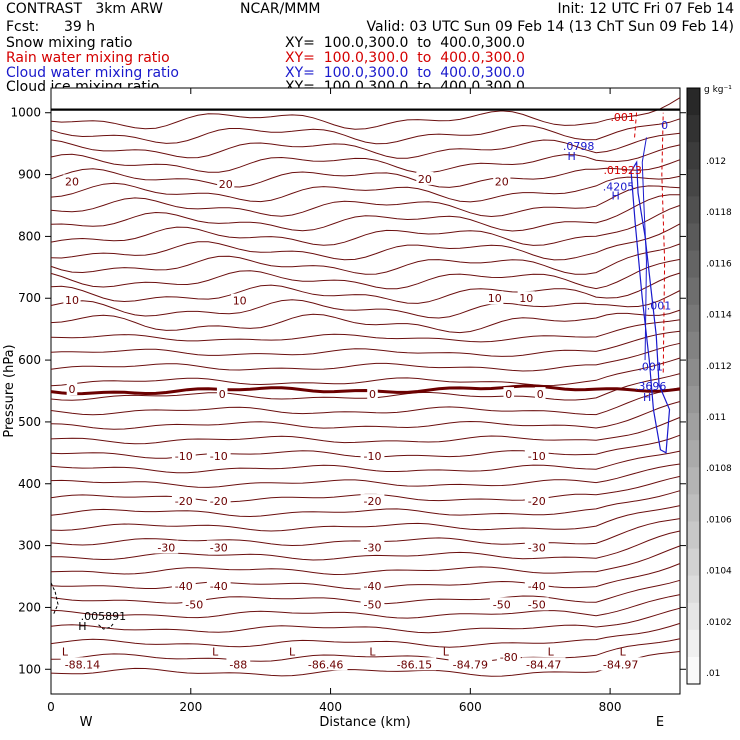 The height and width of the screenshot is (740, 740). Describe the element at coordinates (69, 43) in the screenshot. I see `field-name-snow: Snow mixing ratio` at that location.